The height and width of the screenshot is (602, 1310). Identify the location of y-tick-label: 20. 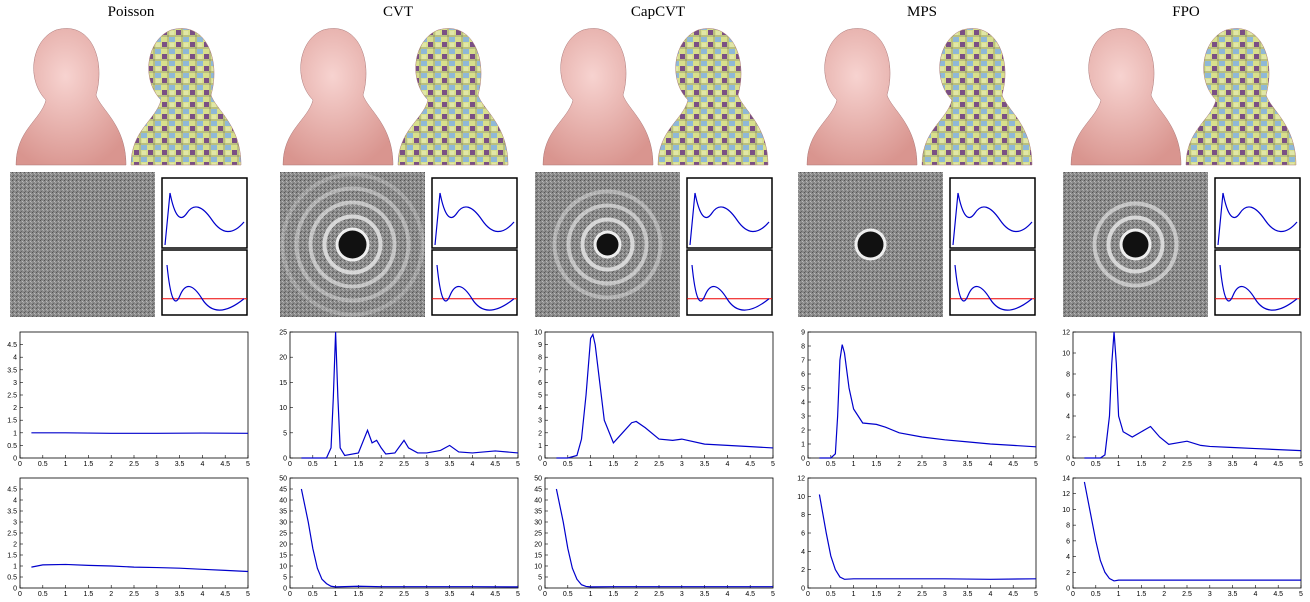
(538, 545).